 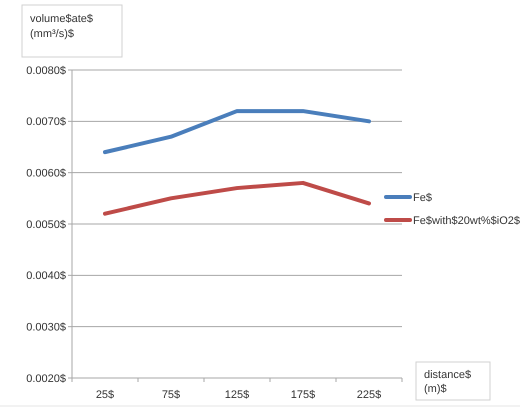 I want to click on y-tick-label: 0.0060$, so click(x=46, y=174).